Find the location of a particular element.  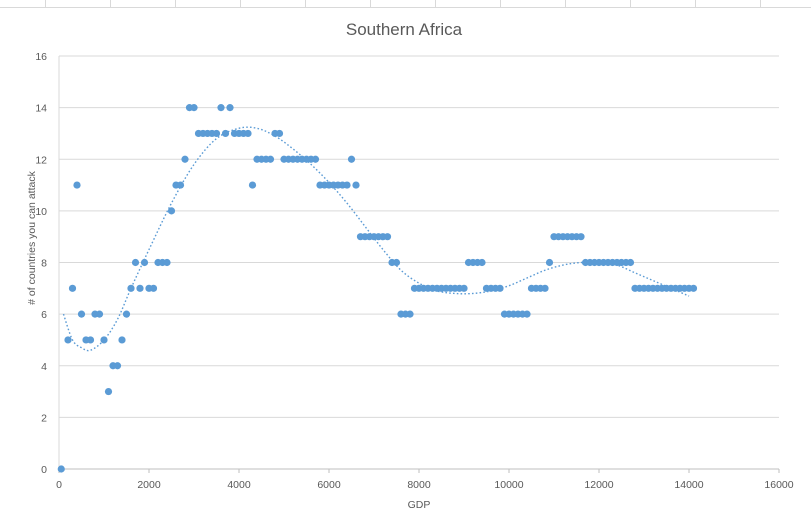

x-tick-label: 16000 is located at coordinates (778, 485).